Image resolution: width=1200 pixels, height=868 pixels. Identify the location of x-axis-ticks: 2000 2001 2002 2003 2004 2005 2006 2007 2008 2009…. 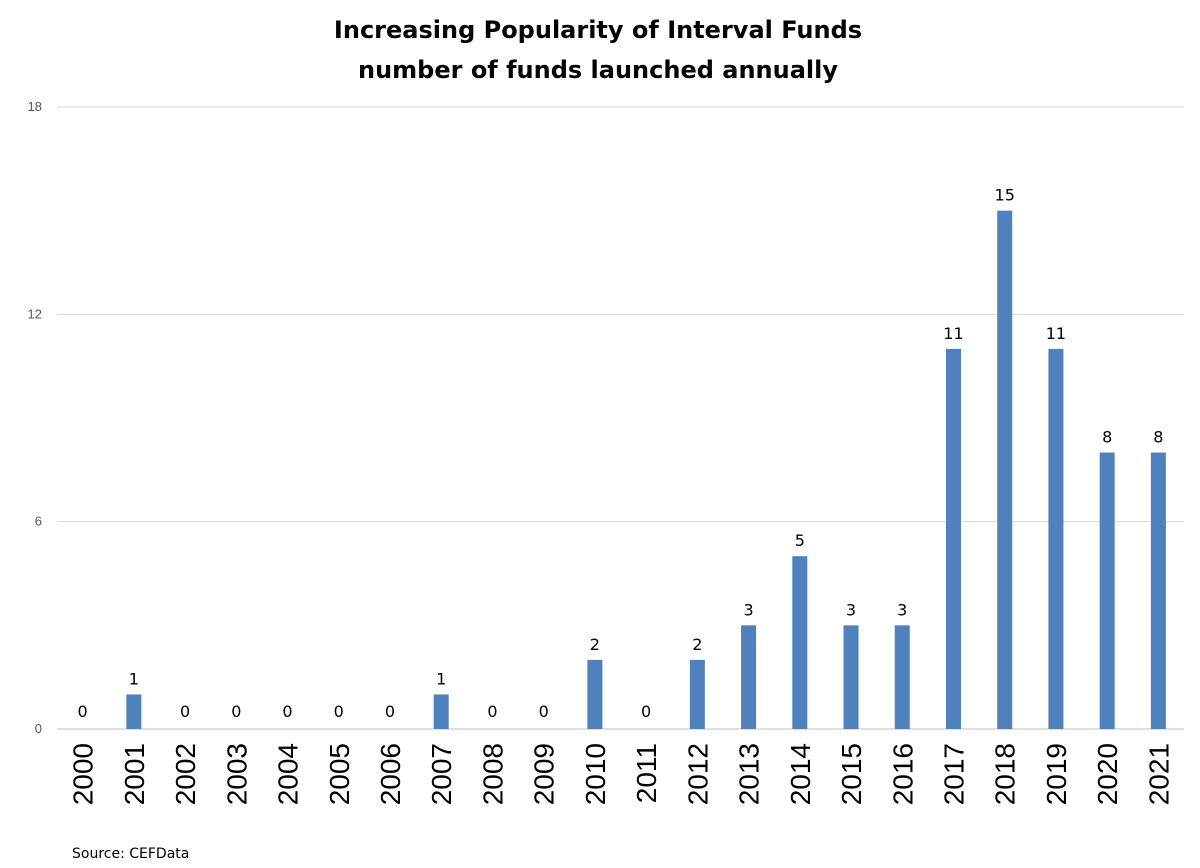
(621, 774).